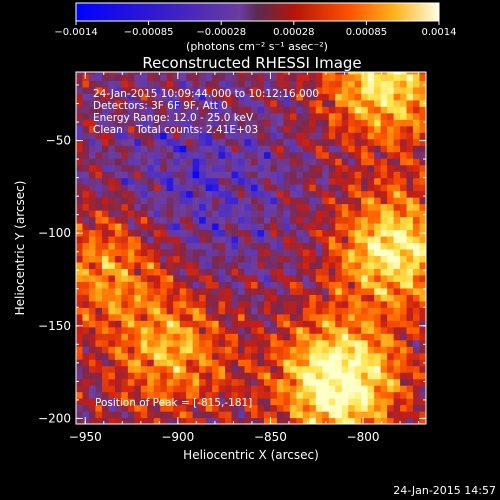 This screenshot has height=500, width=500. Describe the element at coordinates (293, 32) in the screenshot. I see `colorbar-tick-label: 0.00028` at that location.